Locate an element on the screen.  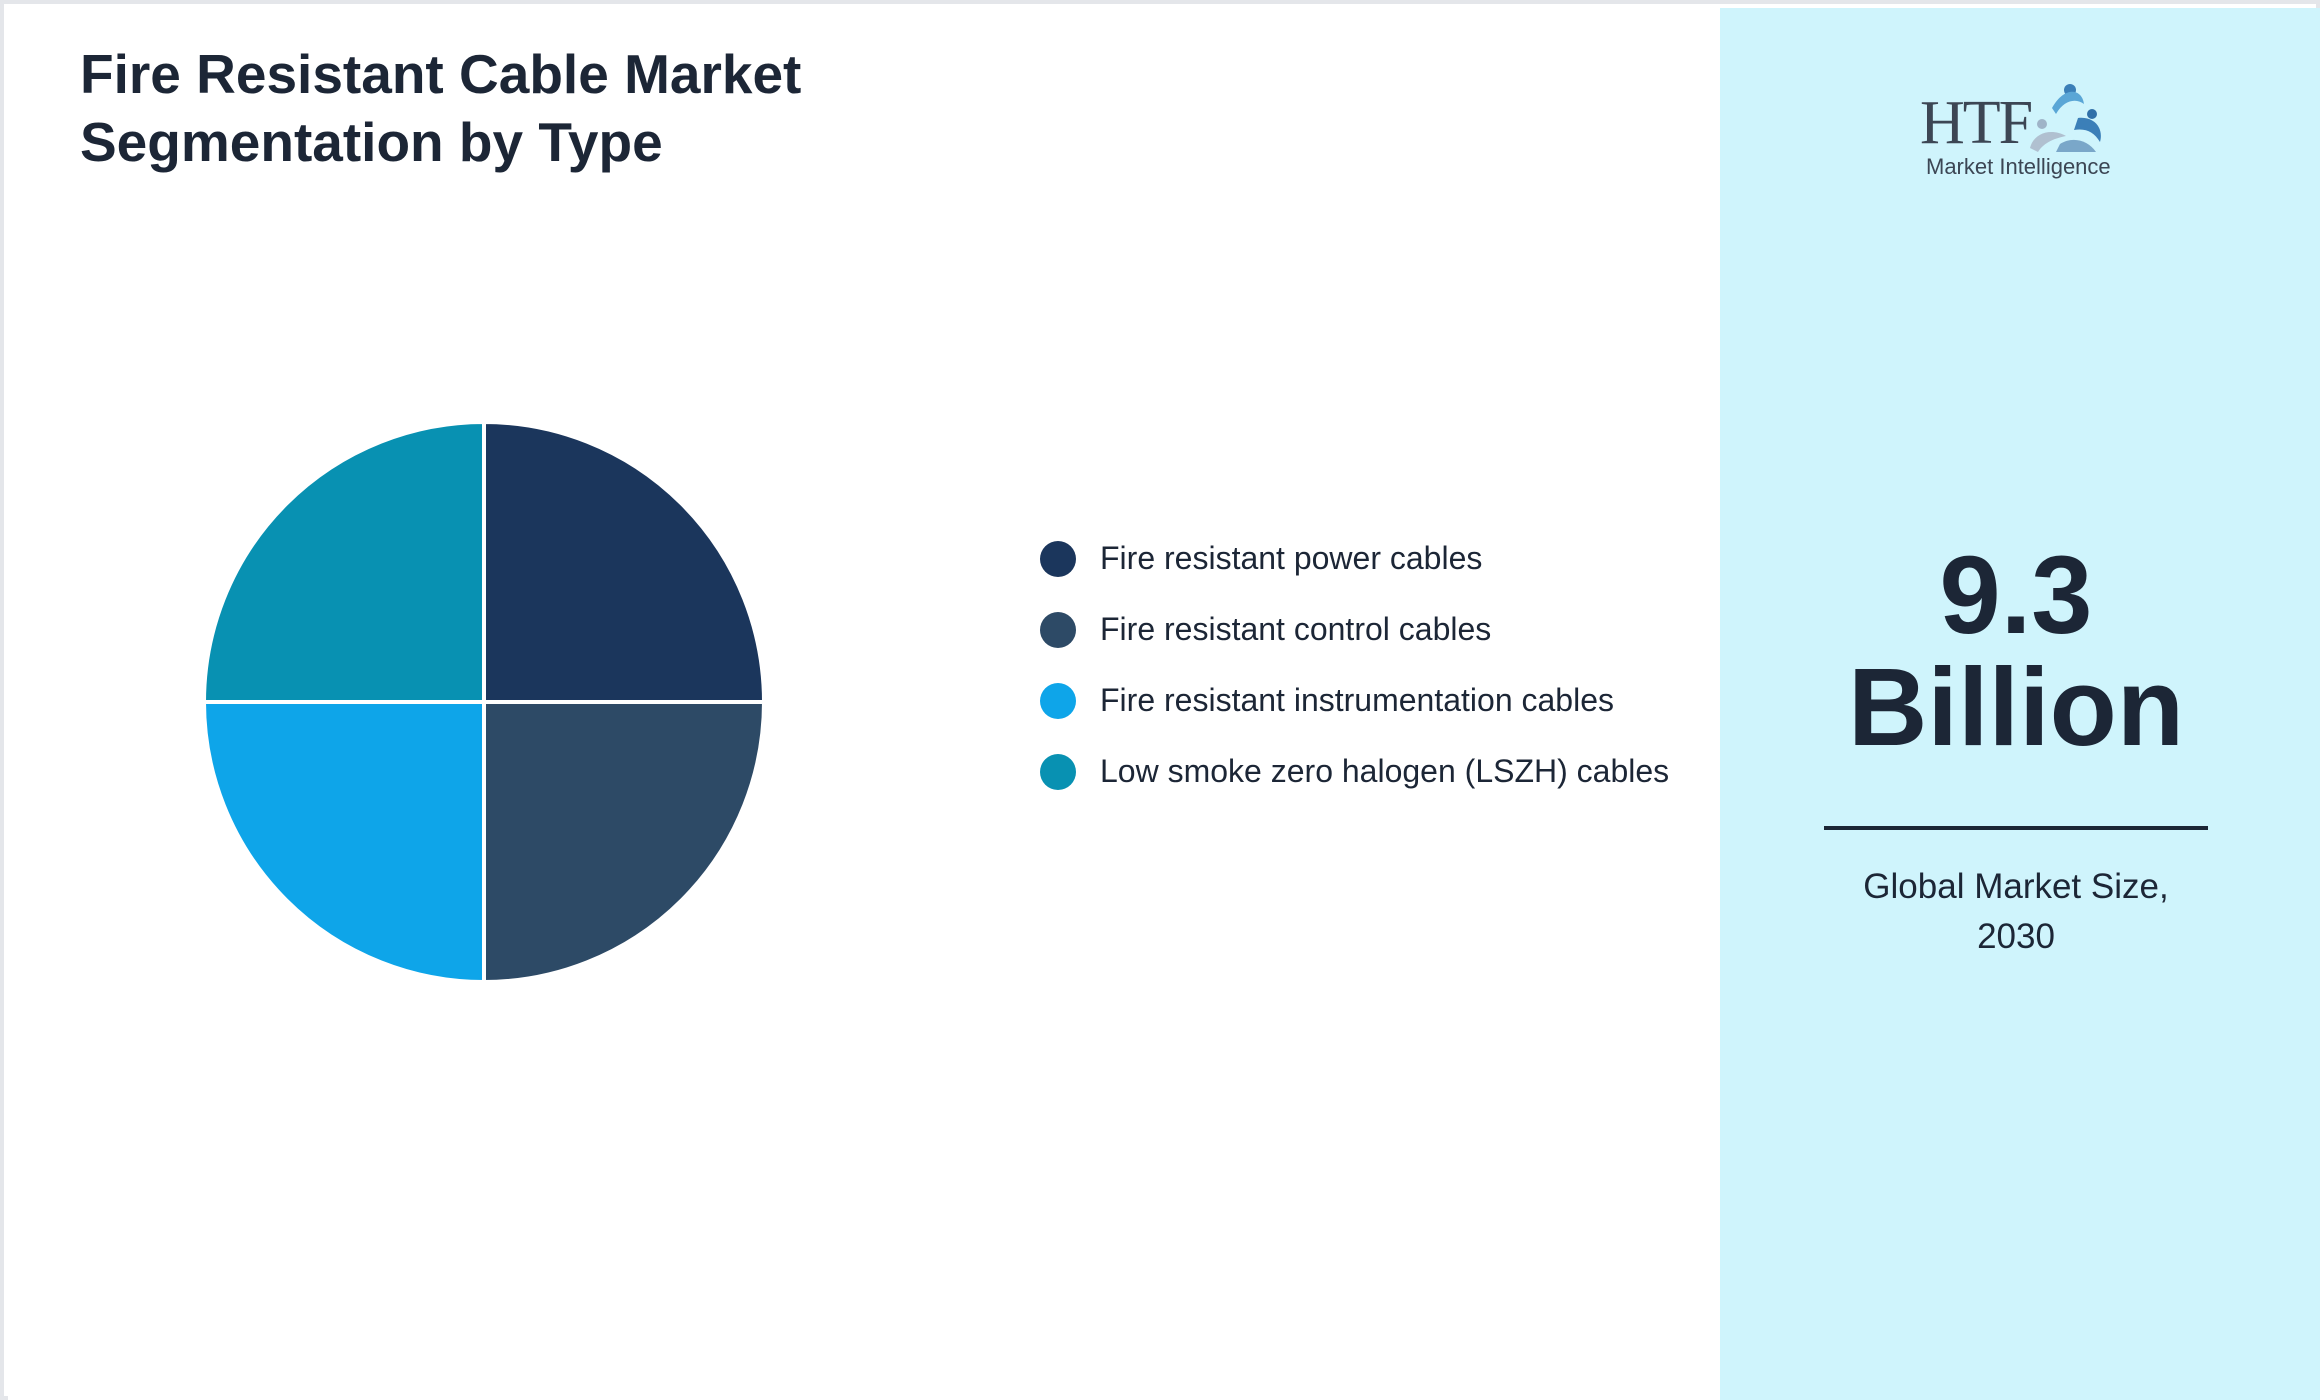
logo-mark-text: HTF is located at coordinates (1976, 123).